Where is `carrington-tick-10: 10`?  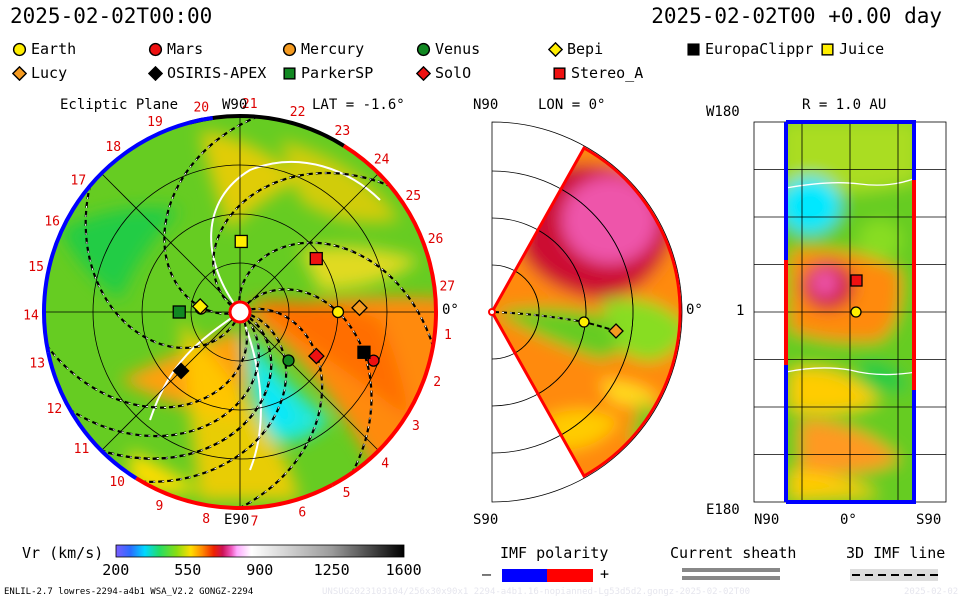 carrington-tick-10: 10 is located at coordinates (117, 482).